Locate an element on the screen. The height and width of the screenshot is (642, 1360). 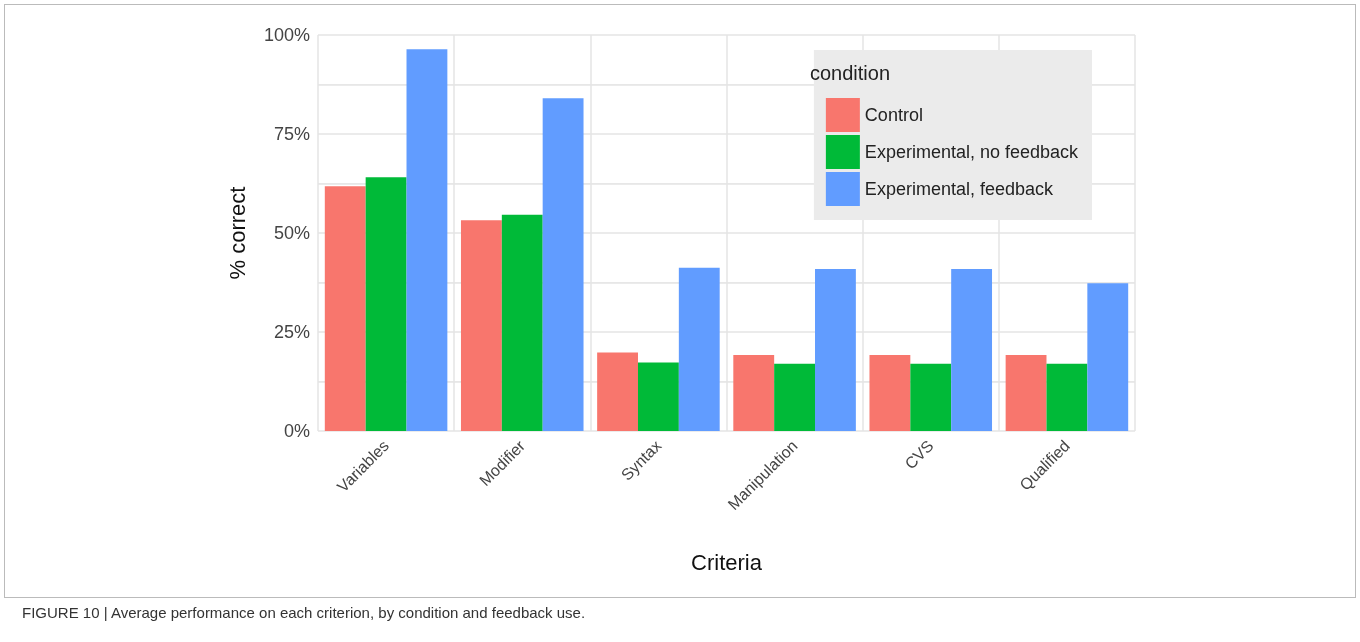
legend-title: condition is located at coordinates (850, 73).